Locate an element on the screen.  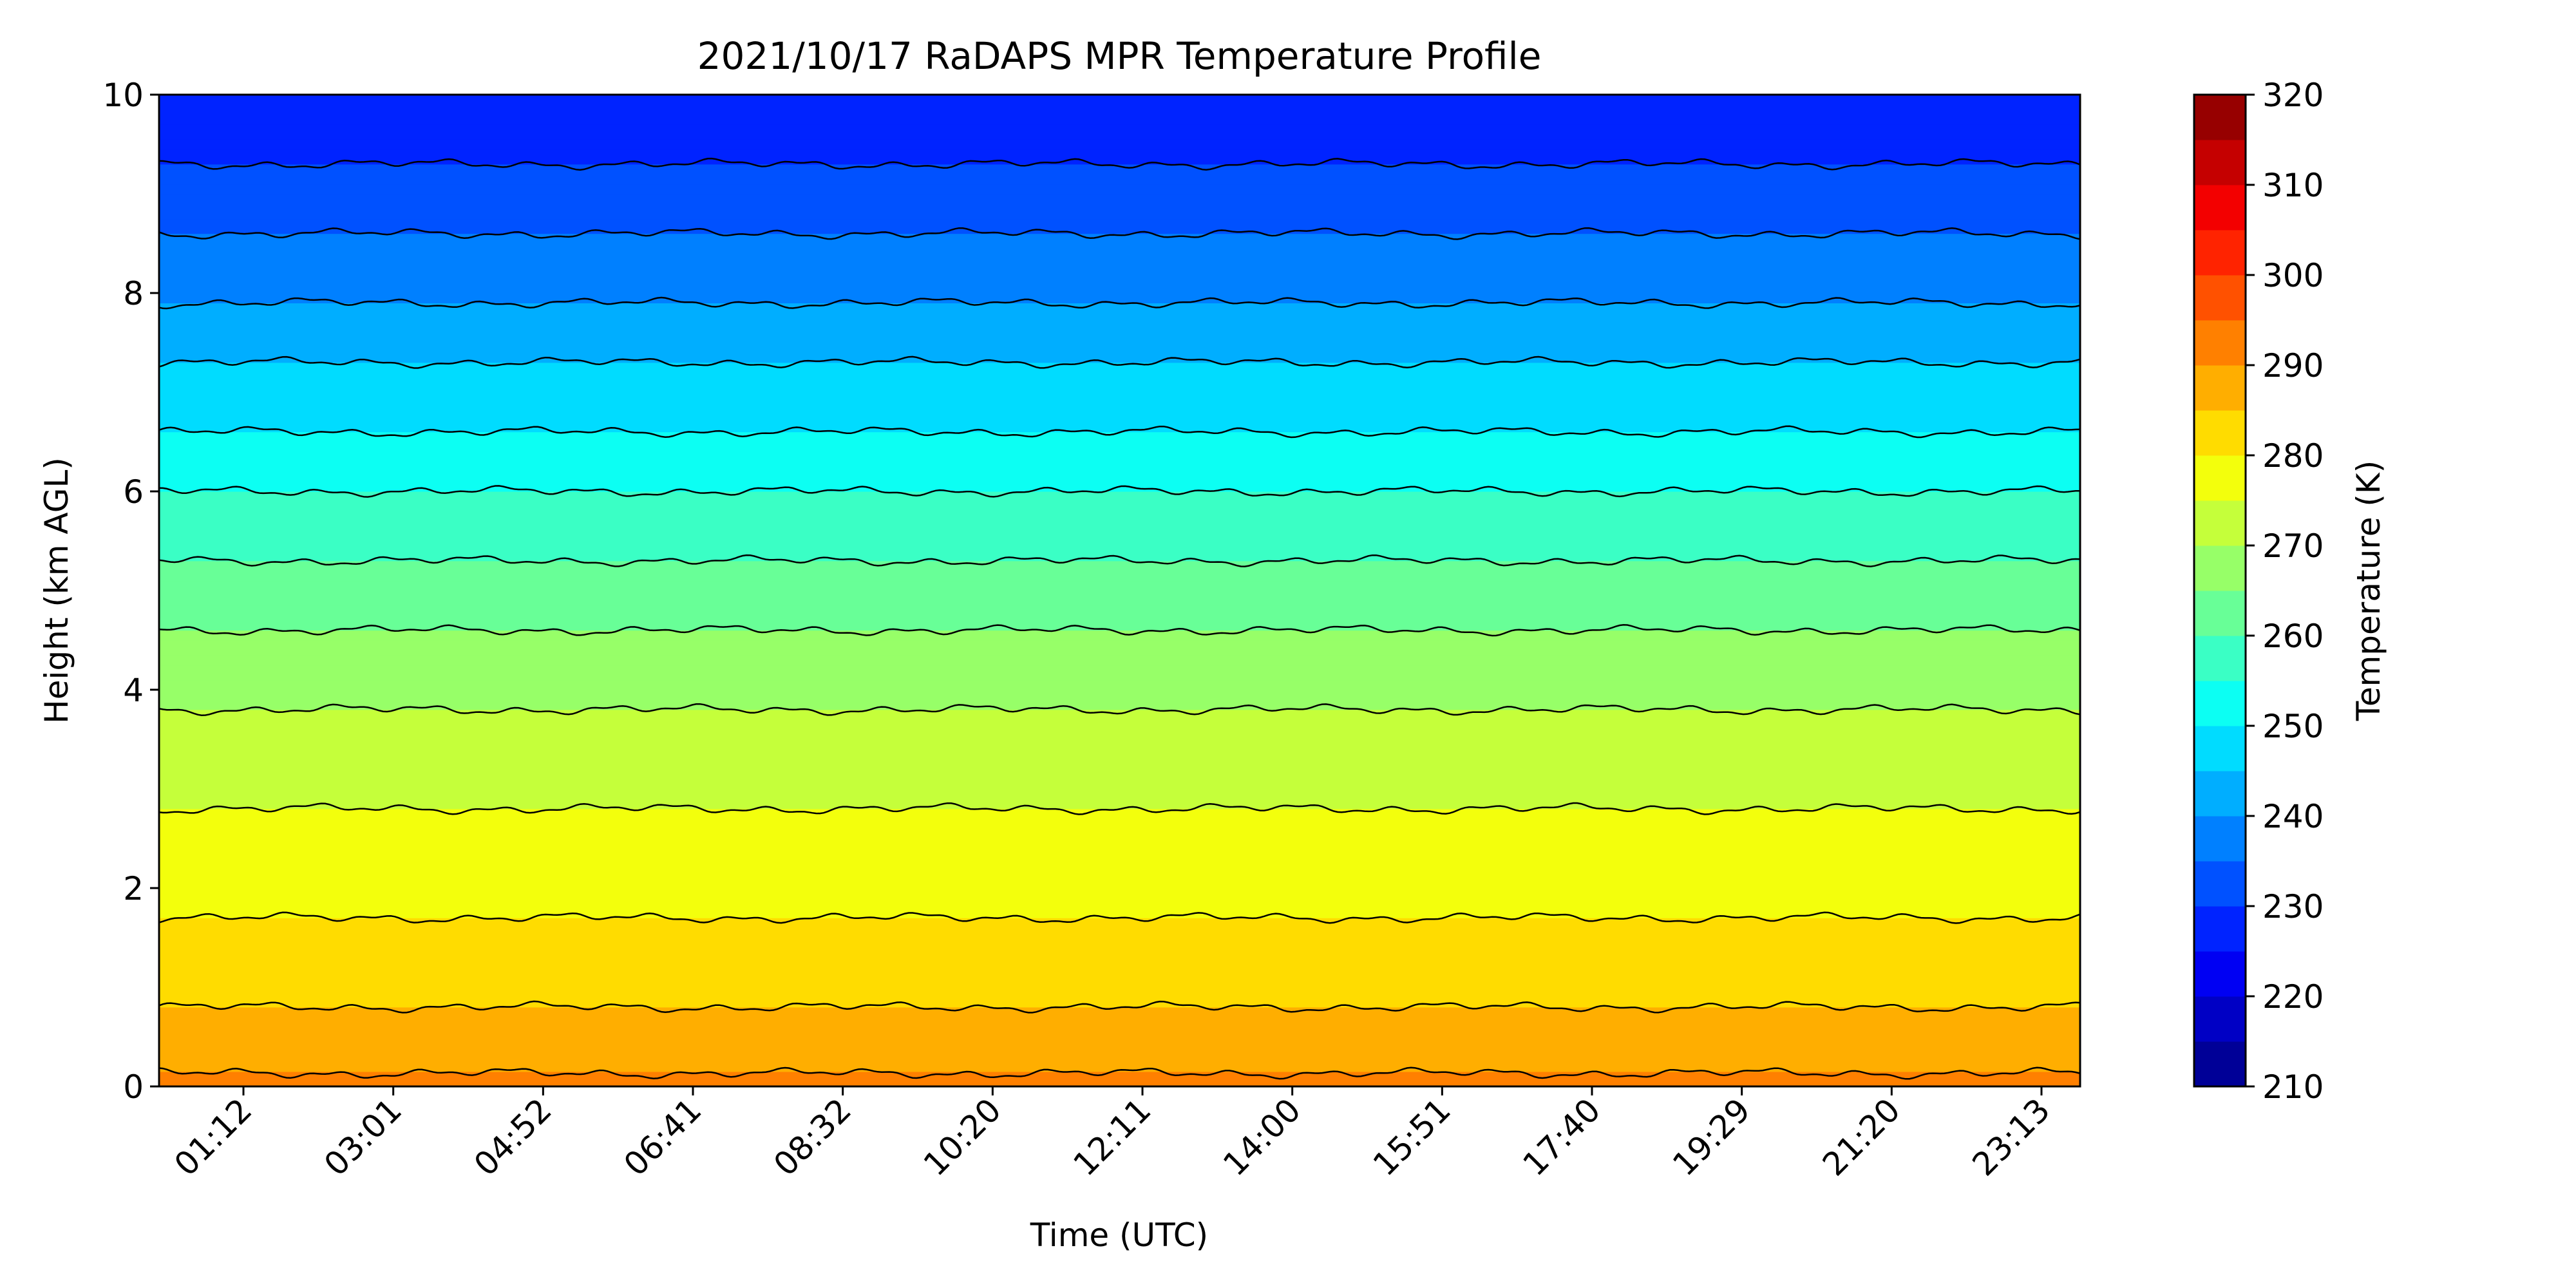
x-tick-label: 19:29 is located at coordinates (1711, 1137).